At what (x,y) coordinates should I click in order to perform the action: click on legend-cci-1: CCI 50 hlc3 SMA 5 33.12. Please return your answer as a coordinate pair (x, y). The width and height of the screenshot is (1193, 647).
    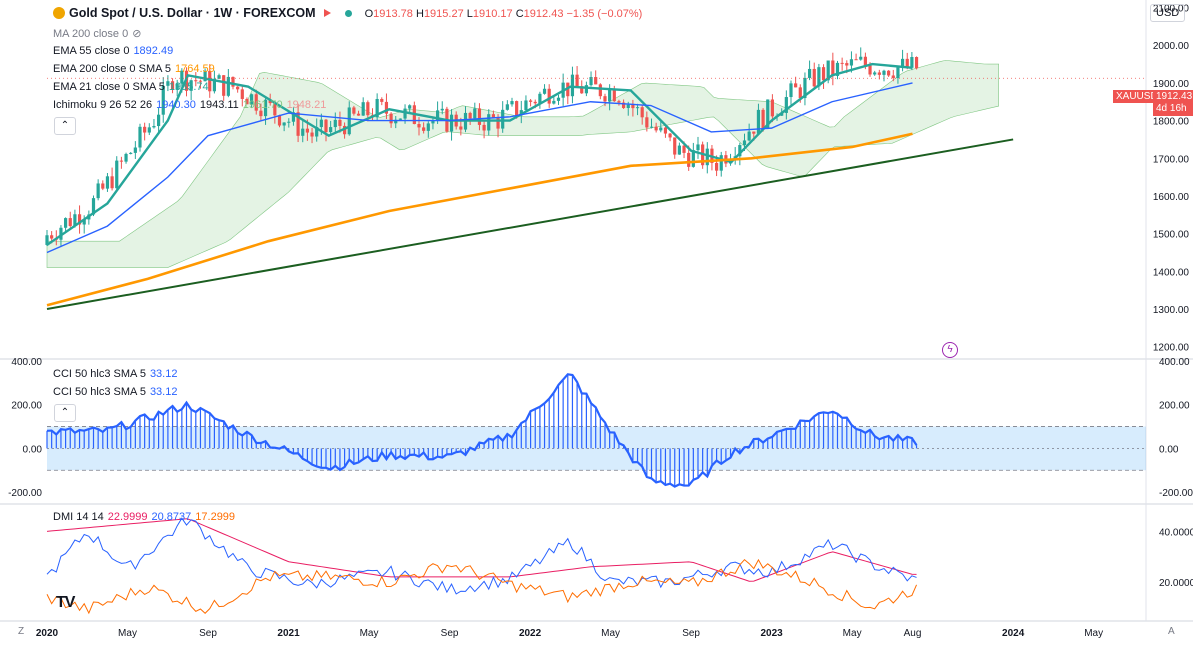
    Looking at the image, I should click on (115, 374).